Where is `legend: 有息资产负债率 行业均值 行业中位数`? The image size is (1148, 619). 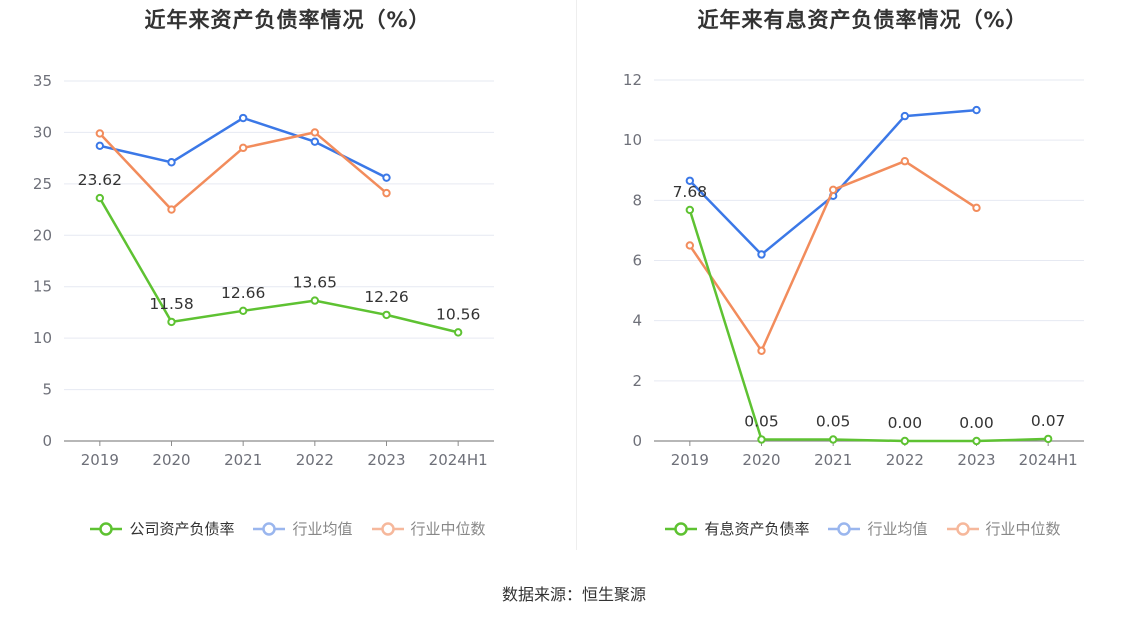 legend: 有息资产负债率 行业均值 行业中位数 is located at coordinates (862, 528).